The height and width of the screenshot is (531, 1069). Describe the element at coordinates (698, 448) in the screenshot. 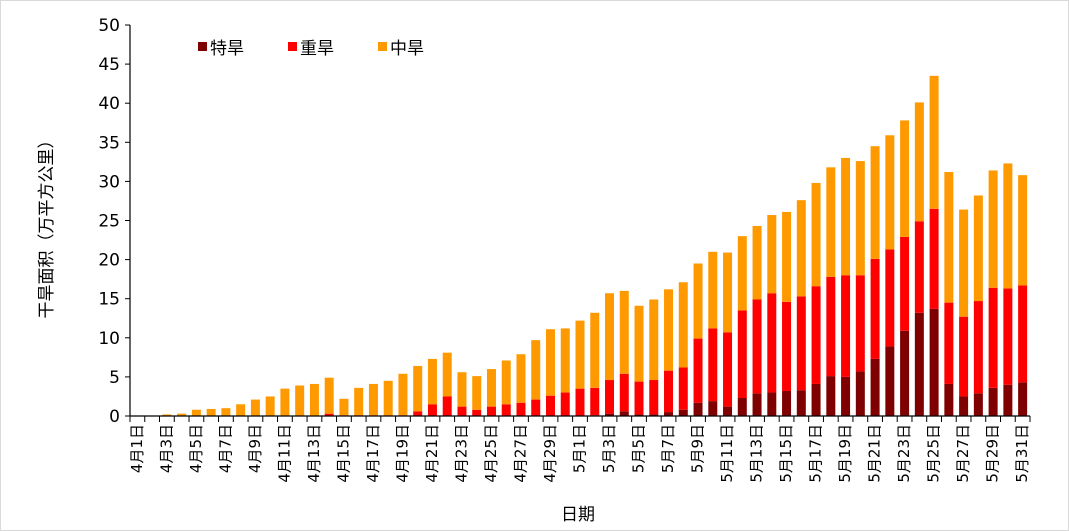

I see `x-tick-label: 5月9日` at that location.